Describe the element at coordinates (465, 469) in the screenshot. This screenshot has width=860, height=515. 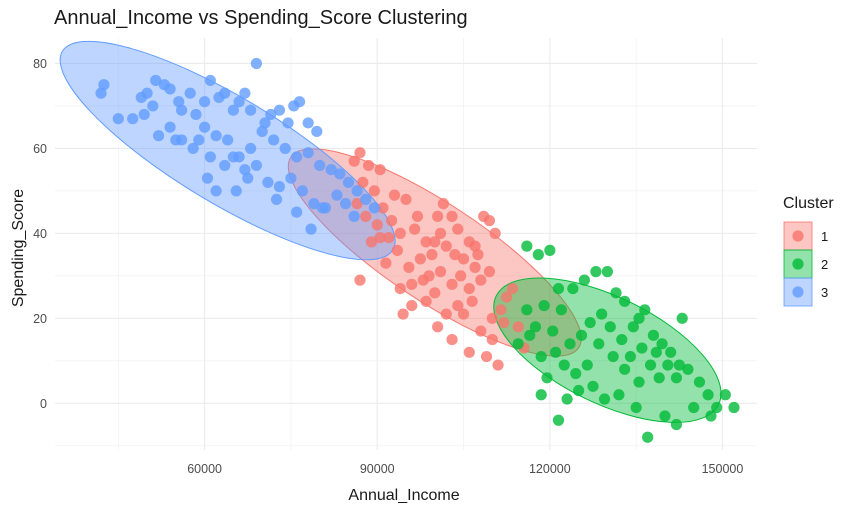
I see `x-axis-ticks: 60000 90000 120000 150000` at that location.